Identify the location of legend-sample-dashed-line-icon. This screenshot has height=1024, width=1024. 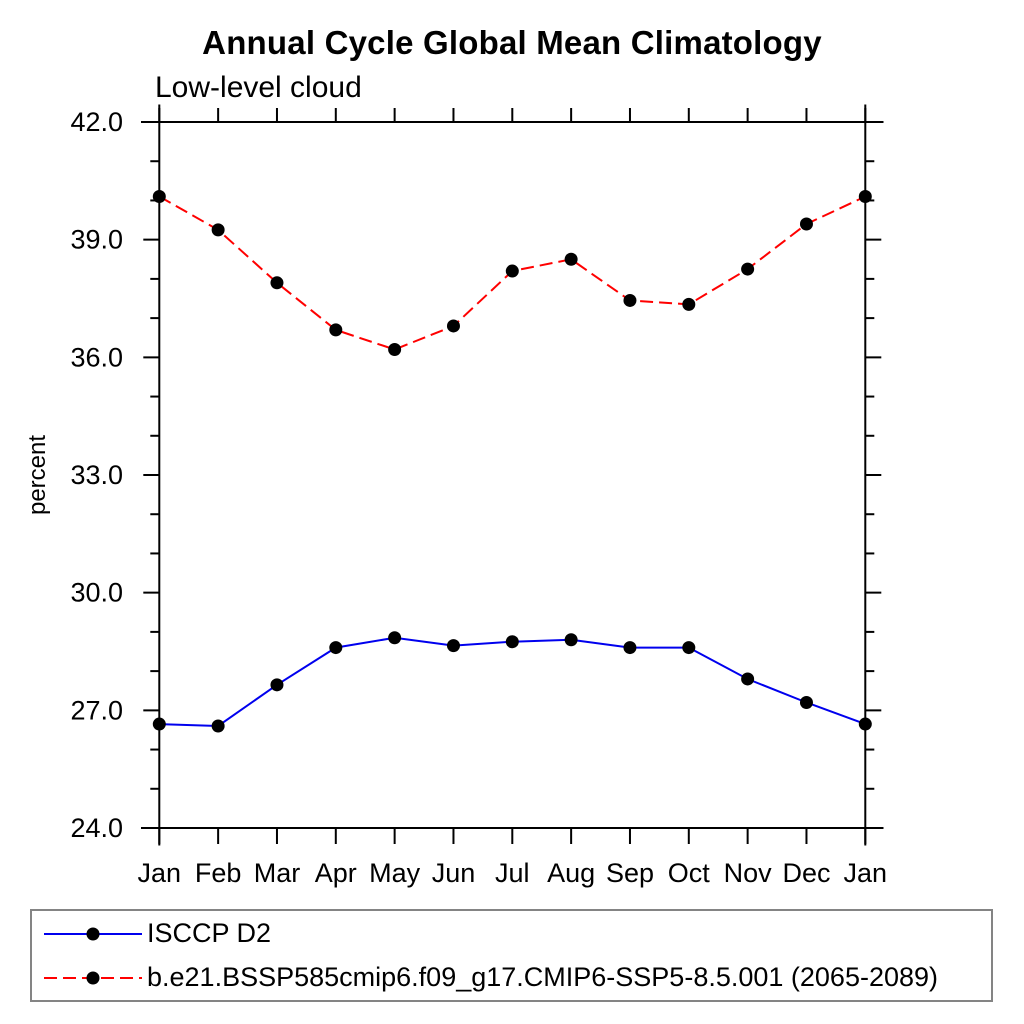
(93, 977).